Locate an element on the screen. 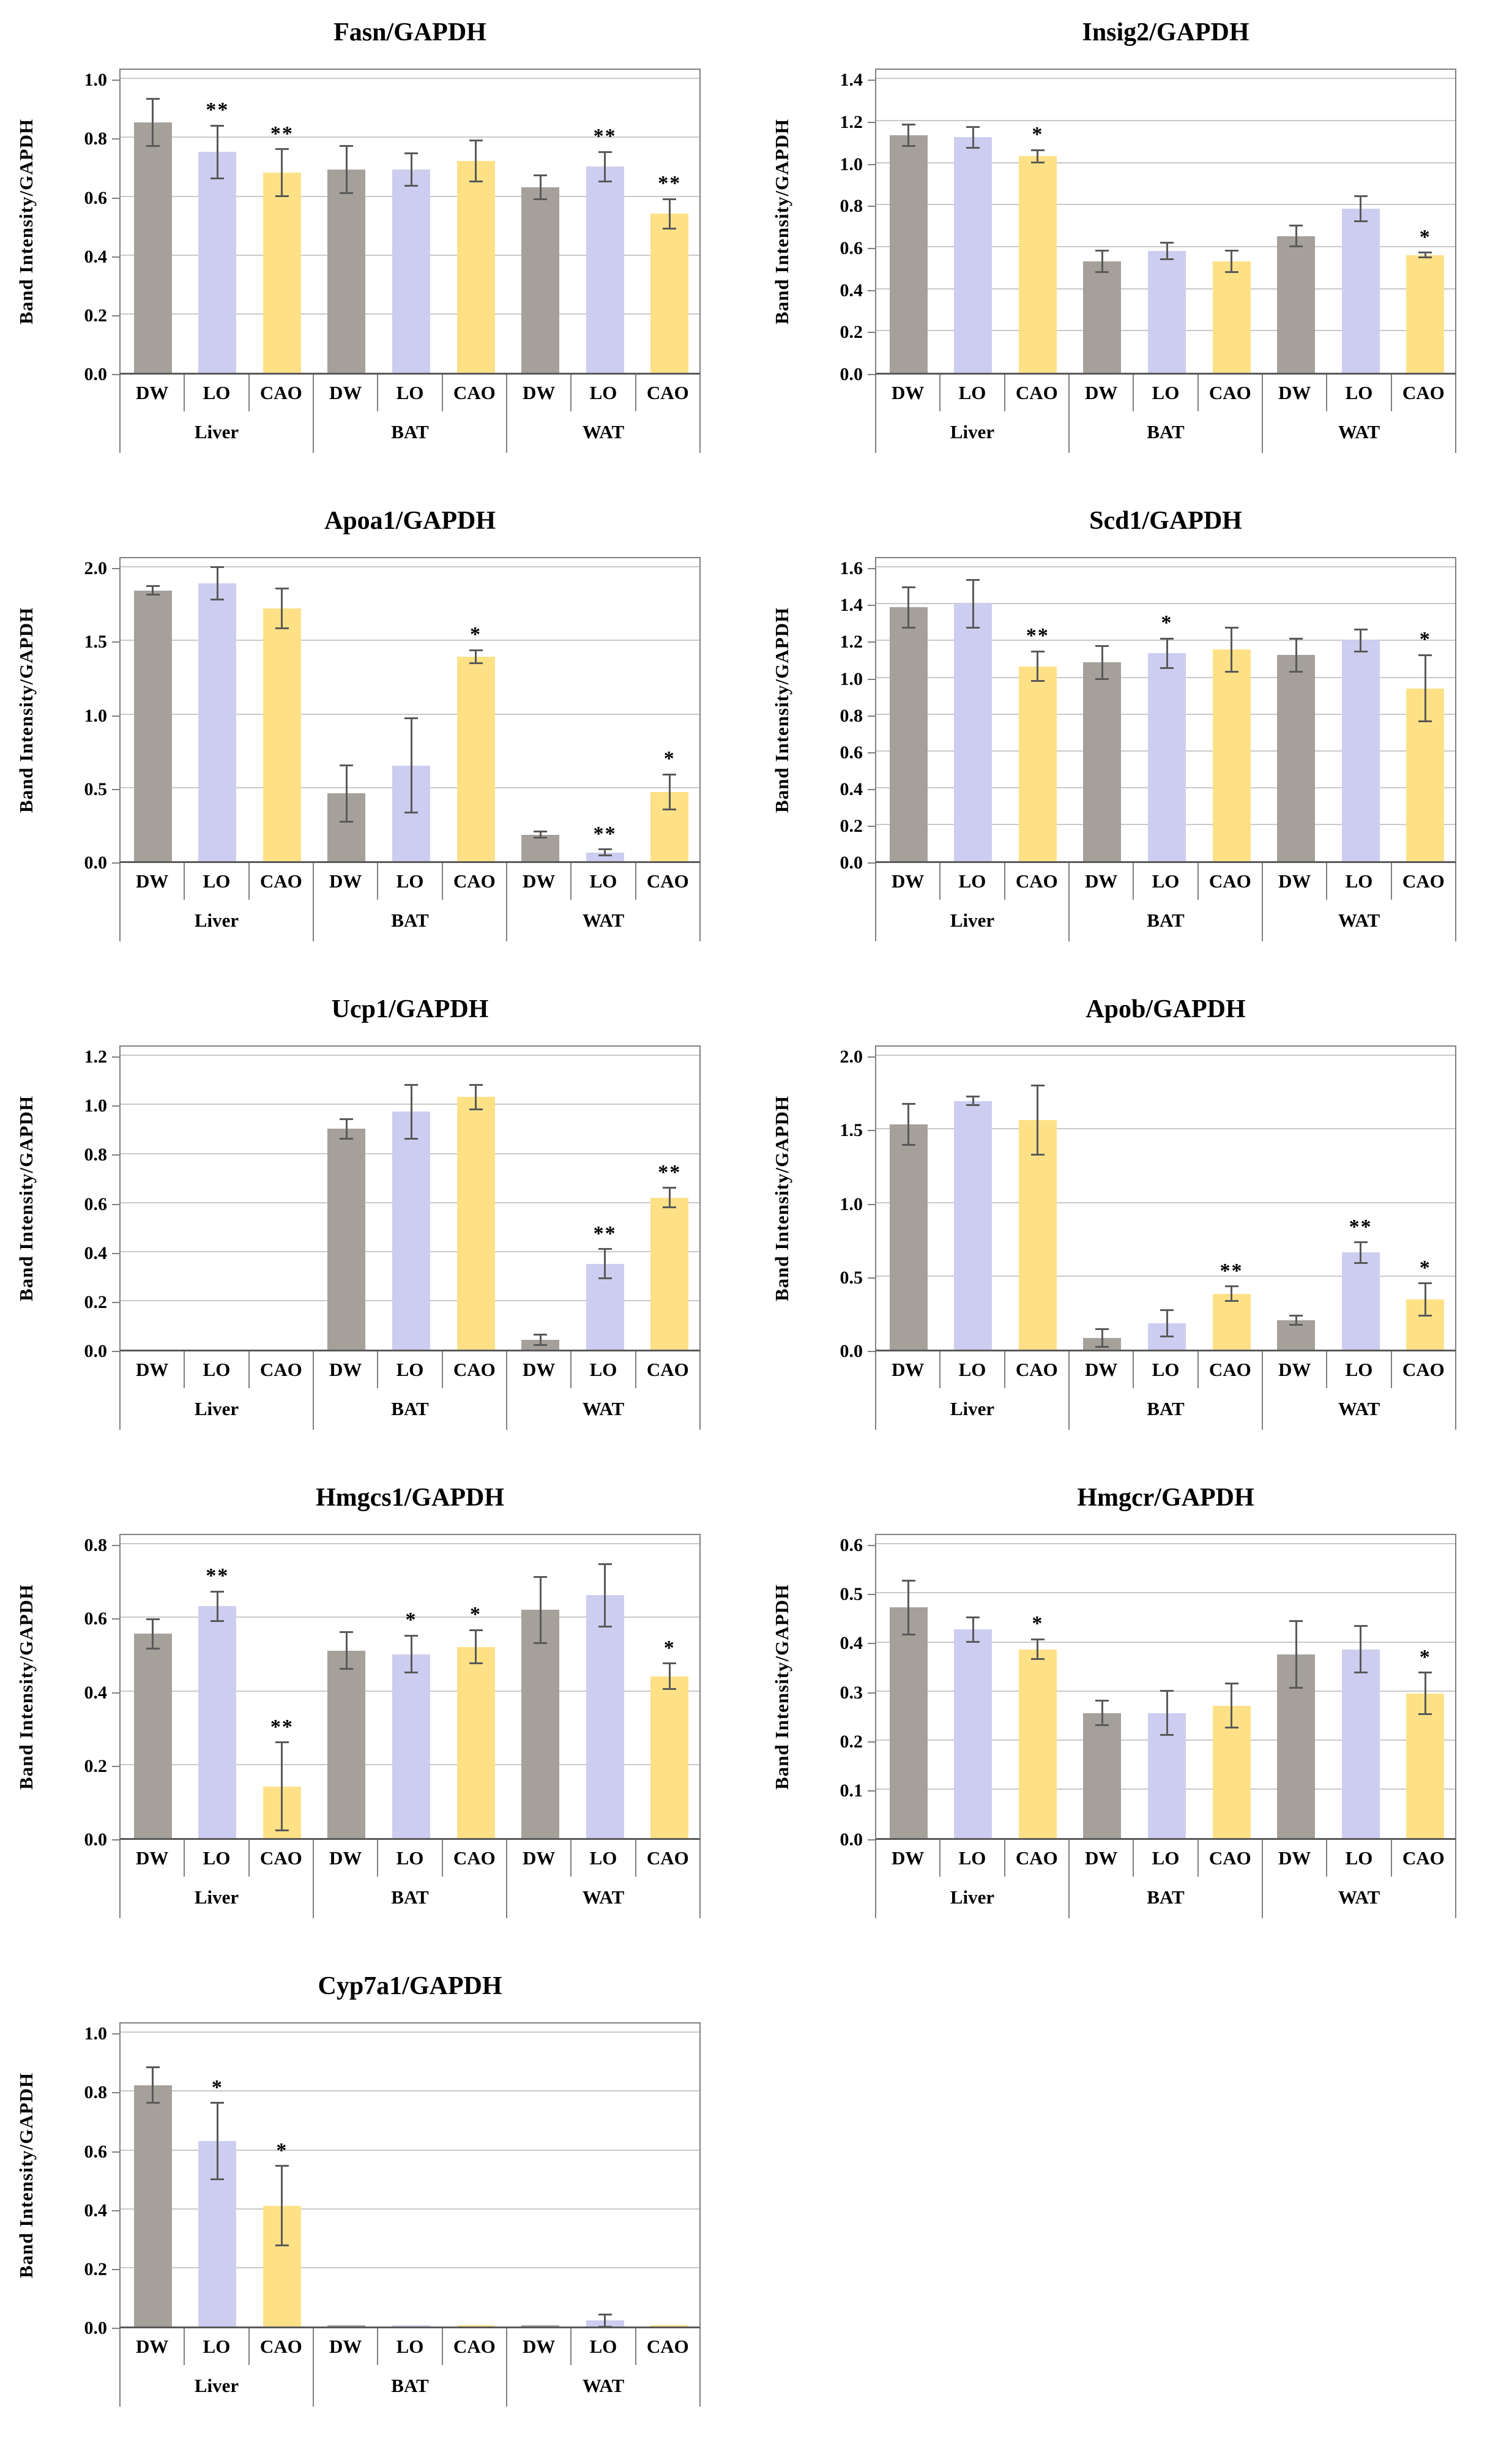 This screenshot has width=1512, height=2444. significance-marker: * is located at coordinates (1425, 237).